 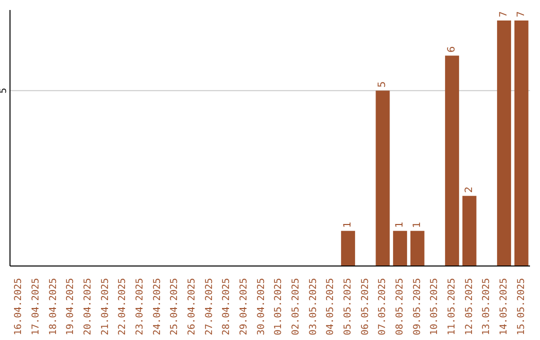 I want to click on x-tick-label: 05.05.2025, so click(x=348, y=307).